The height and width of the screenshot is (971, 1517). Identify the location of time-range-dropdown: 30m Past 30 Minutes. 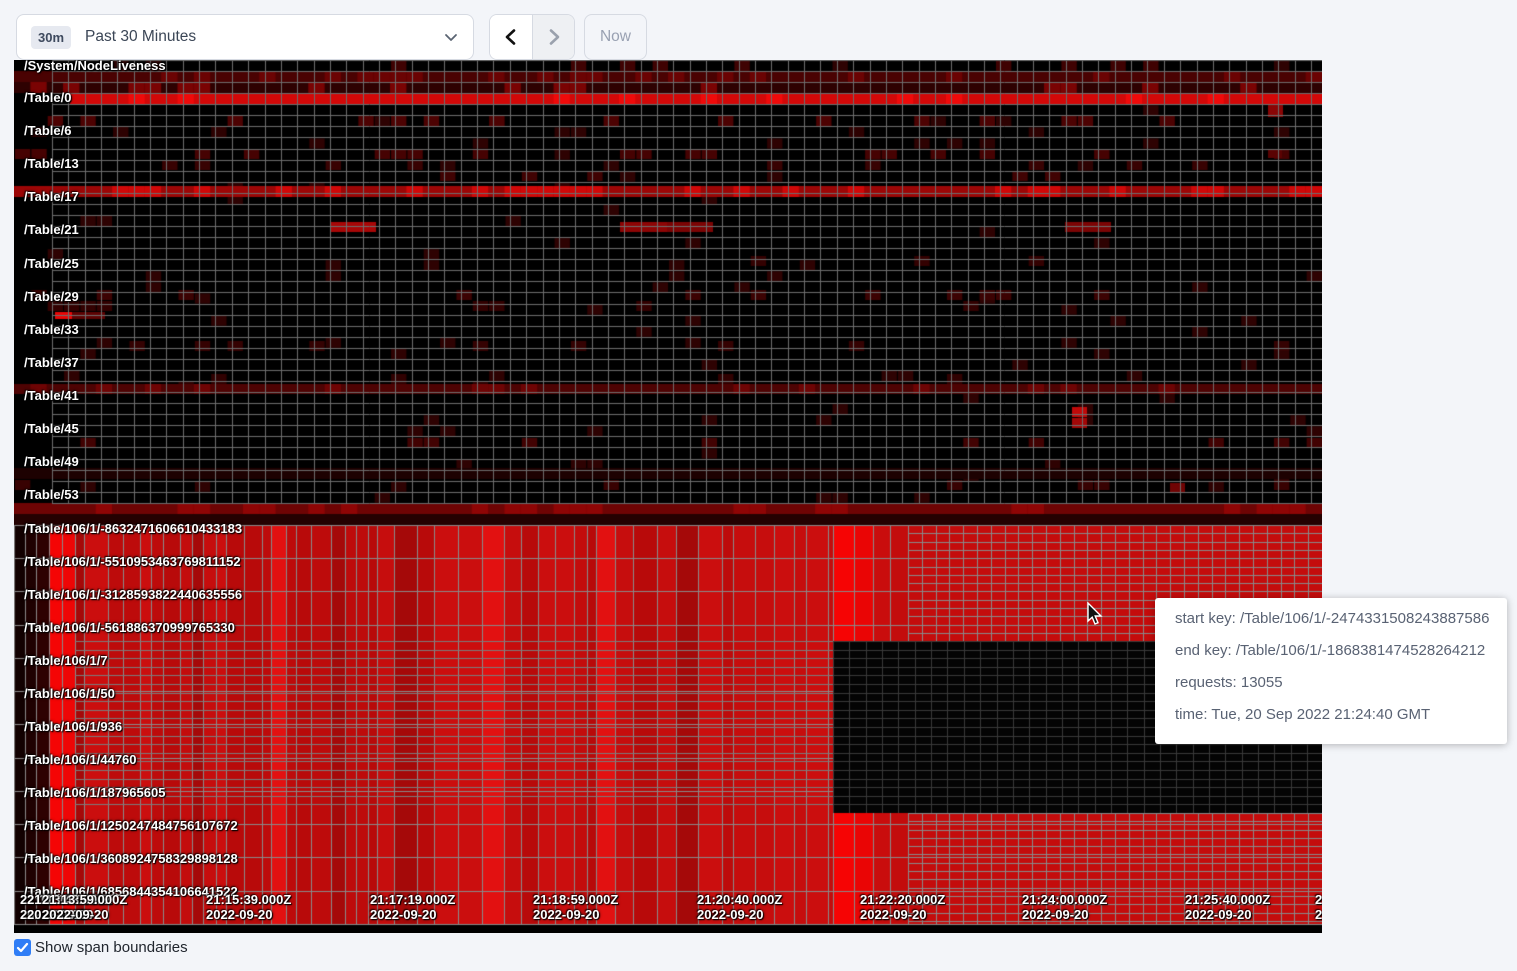
(245, 37).